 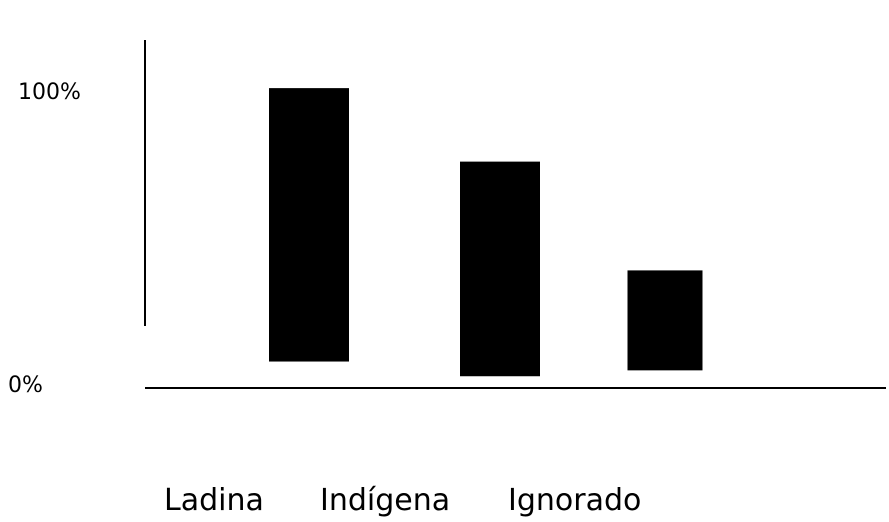 What do you see at coordinates (214, 500) in the screenshot?
I see `category-label-ladina: Ladina` at bounding box center [214, 500].